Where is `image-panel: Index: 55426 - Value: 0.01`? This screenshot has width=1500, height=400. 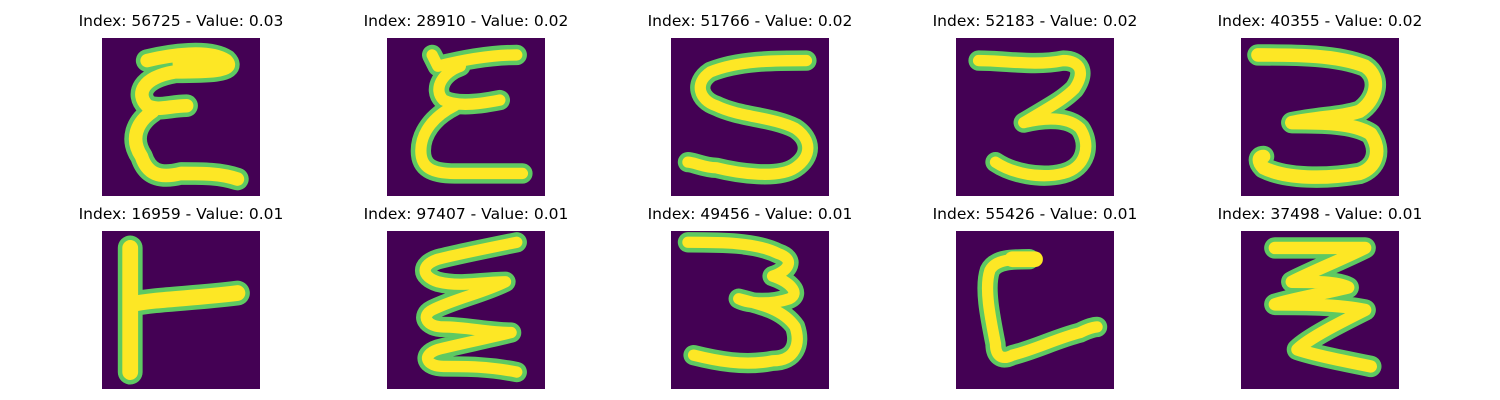
image-panel: Index: 55426 - Value: 0.01 is located at coordinates (1035, 297).